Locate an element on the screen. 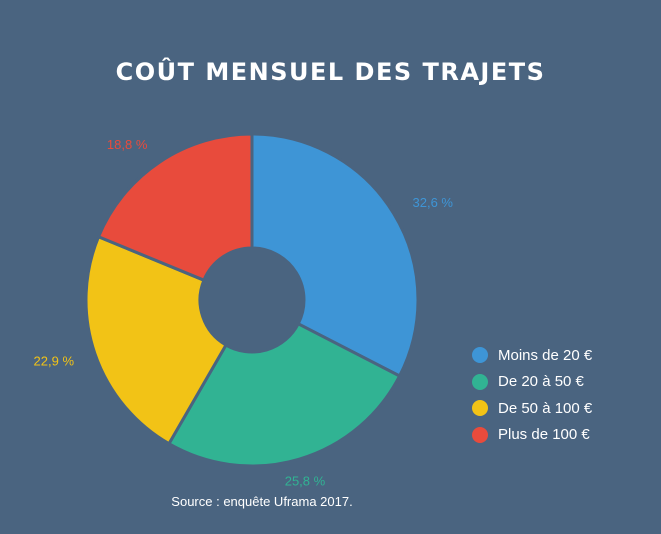 This screenshot has height=534, width=661. legend-item-plus-de-100: Plus de 100 € is located at coordinates (532, 435).